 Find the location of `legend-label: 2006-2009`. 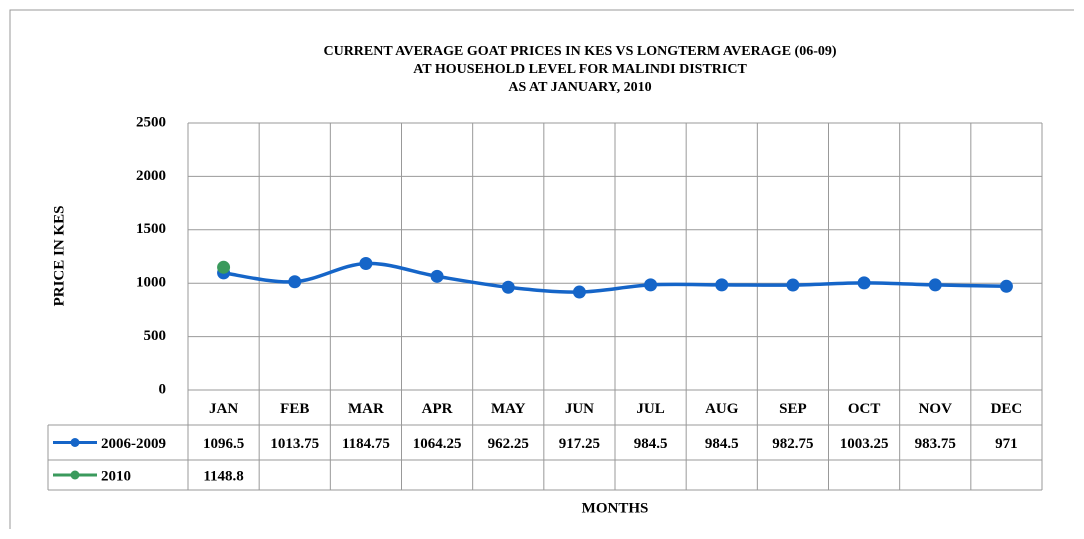

legend-label: 2006-2009 is located at coordinates (133, 444).